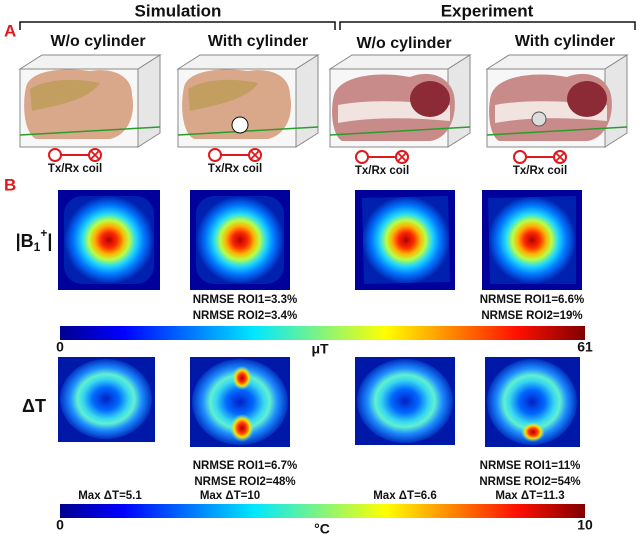  Describe the element at coordinates (110, 496) in the screenshot. I see `max-label: Max ΔT=5.1` at that location.